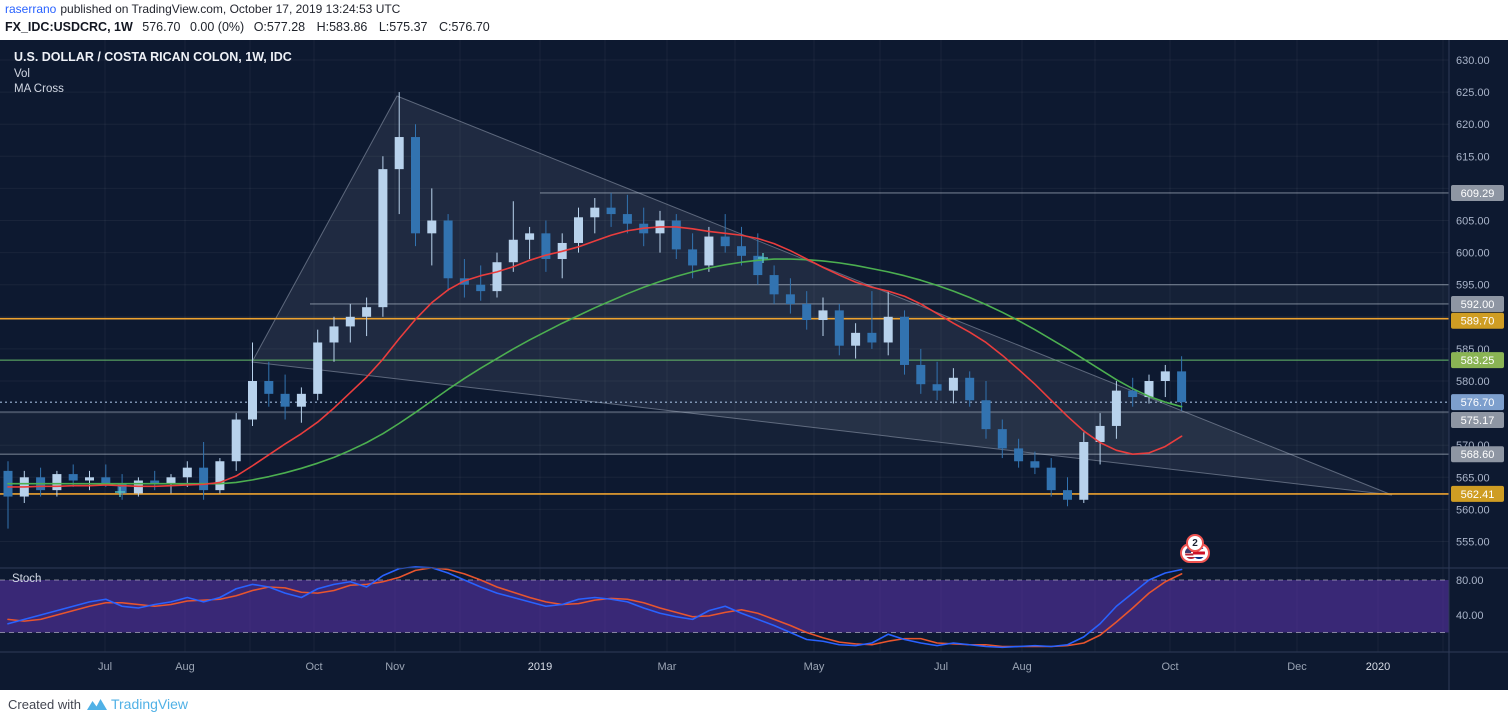 This screenshot has width=1508, height=718. Describe the element at coordinates (31, 9) in the screenshot. I see `author-link: raserrano` at that location.